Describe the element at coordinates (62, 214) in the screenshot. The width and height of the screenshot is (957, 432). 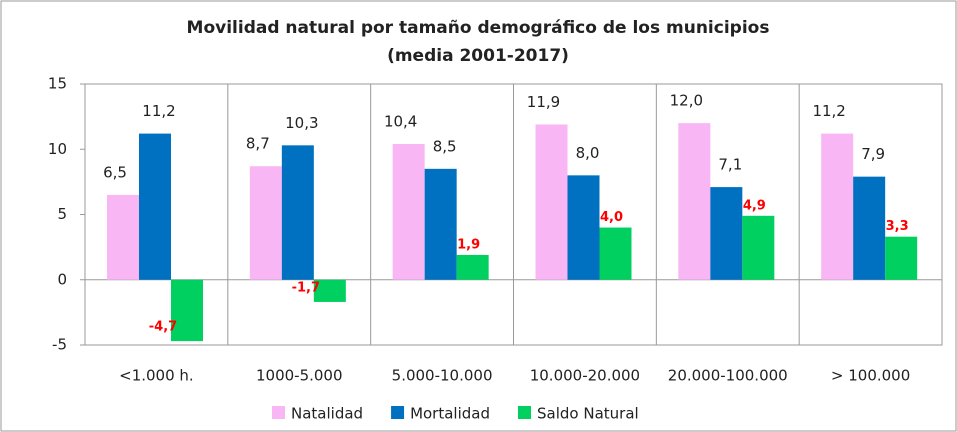
I see `y-tick-label: 5` at that location.